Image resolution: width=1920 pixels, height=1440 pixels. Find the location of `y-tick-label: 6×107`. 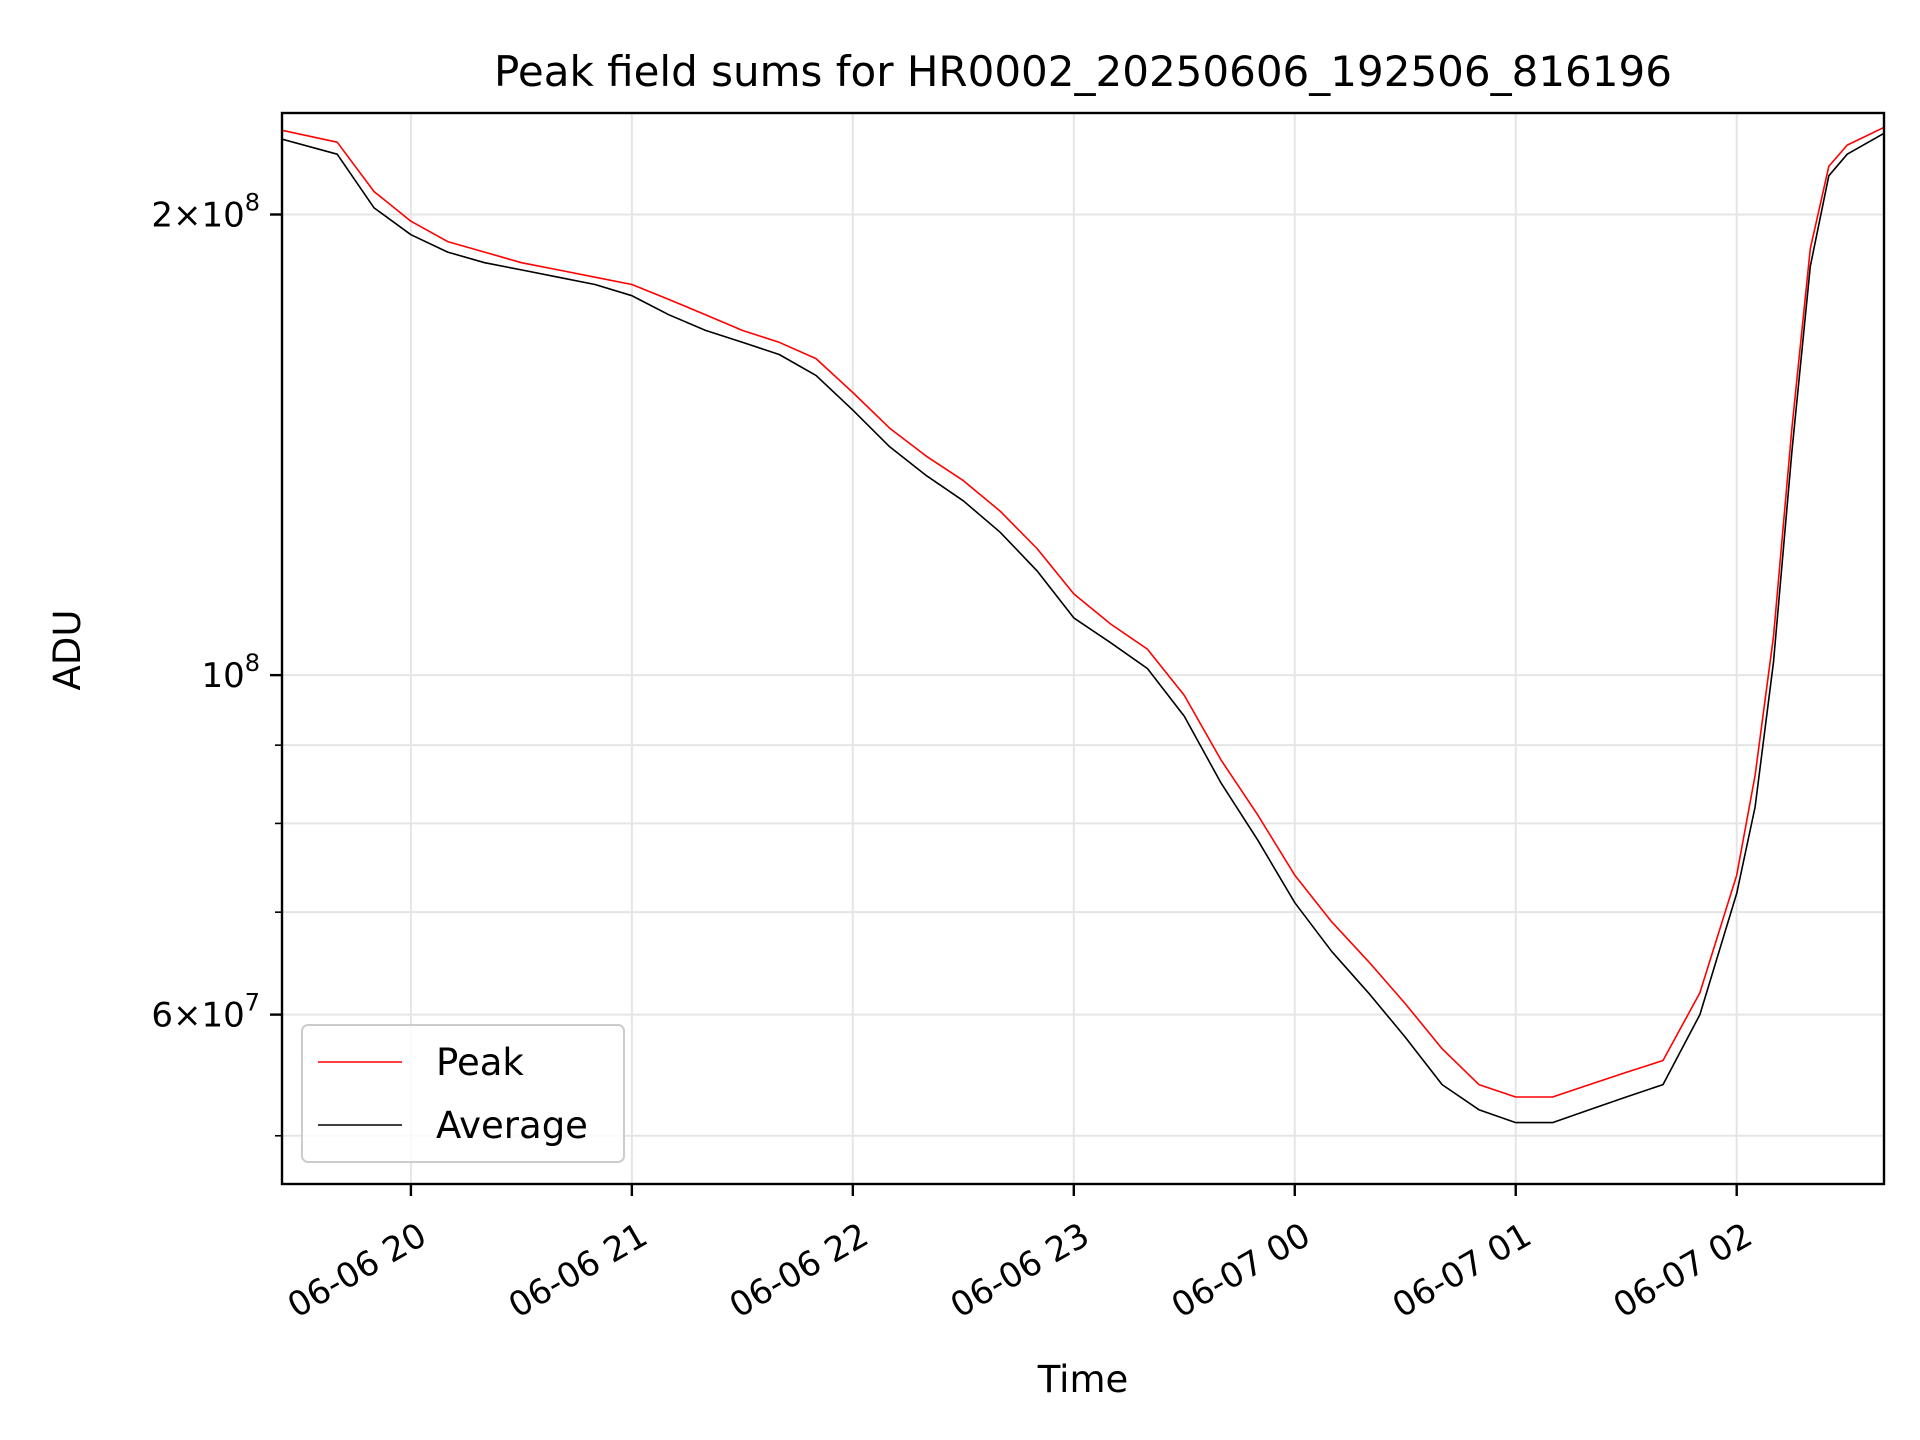

y-tick-label: 6×107 is located at coordinates (205, 1012).